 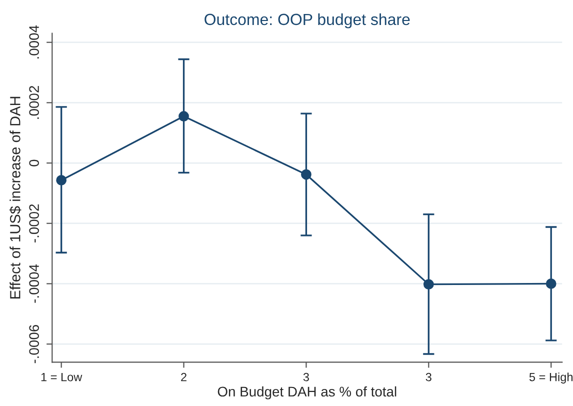 I want to click on y-tick-label: -.0004, so click(x=34, y=283).